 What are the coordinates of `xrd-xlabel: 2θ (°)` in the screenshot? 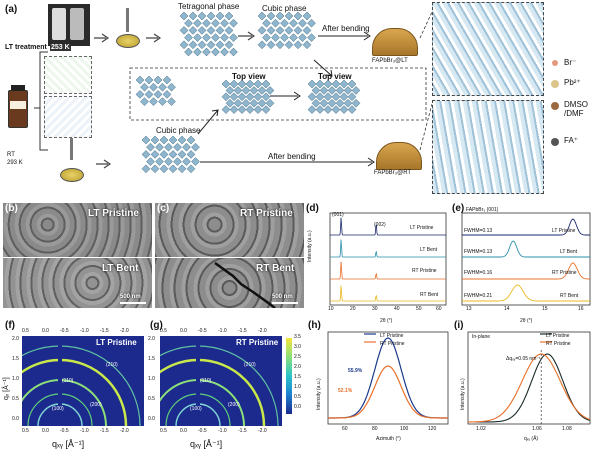 It's located at (386, 321).